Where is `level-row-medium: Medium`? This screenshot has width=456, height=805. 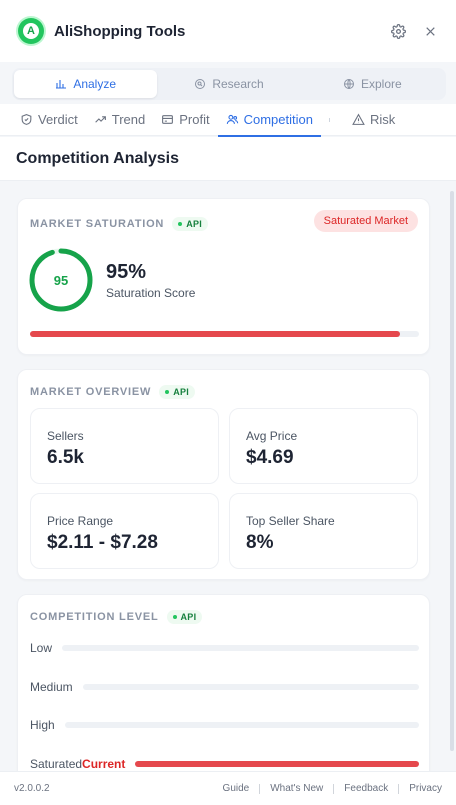
level-row-medium: Medium is located at coordinates (224, 687).